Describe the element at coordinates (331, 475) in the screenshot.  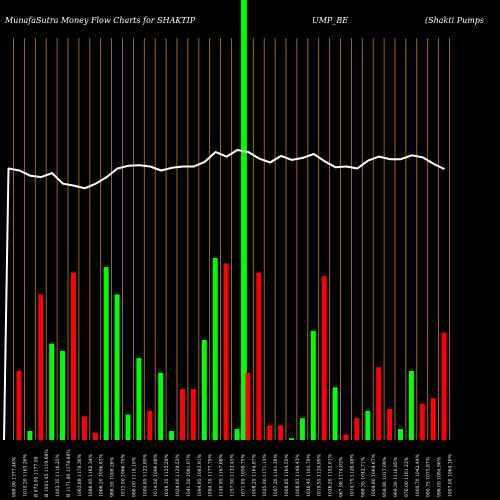
I see `x-tick-label: 1026.20 1102.01%` at that location.